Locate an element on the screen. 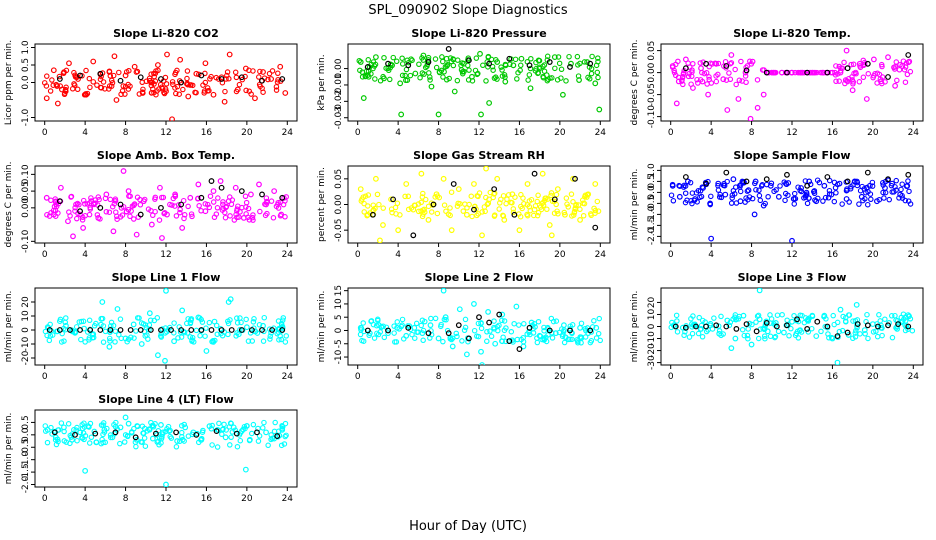 This screenshot has height=540, width=936. x-tick-label: 12 is located at coordinates (478, 255).